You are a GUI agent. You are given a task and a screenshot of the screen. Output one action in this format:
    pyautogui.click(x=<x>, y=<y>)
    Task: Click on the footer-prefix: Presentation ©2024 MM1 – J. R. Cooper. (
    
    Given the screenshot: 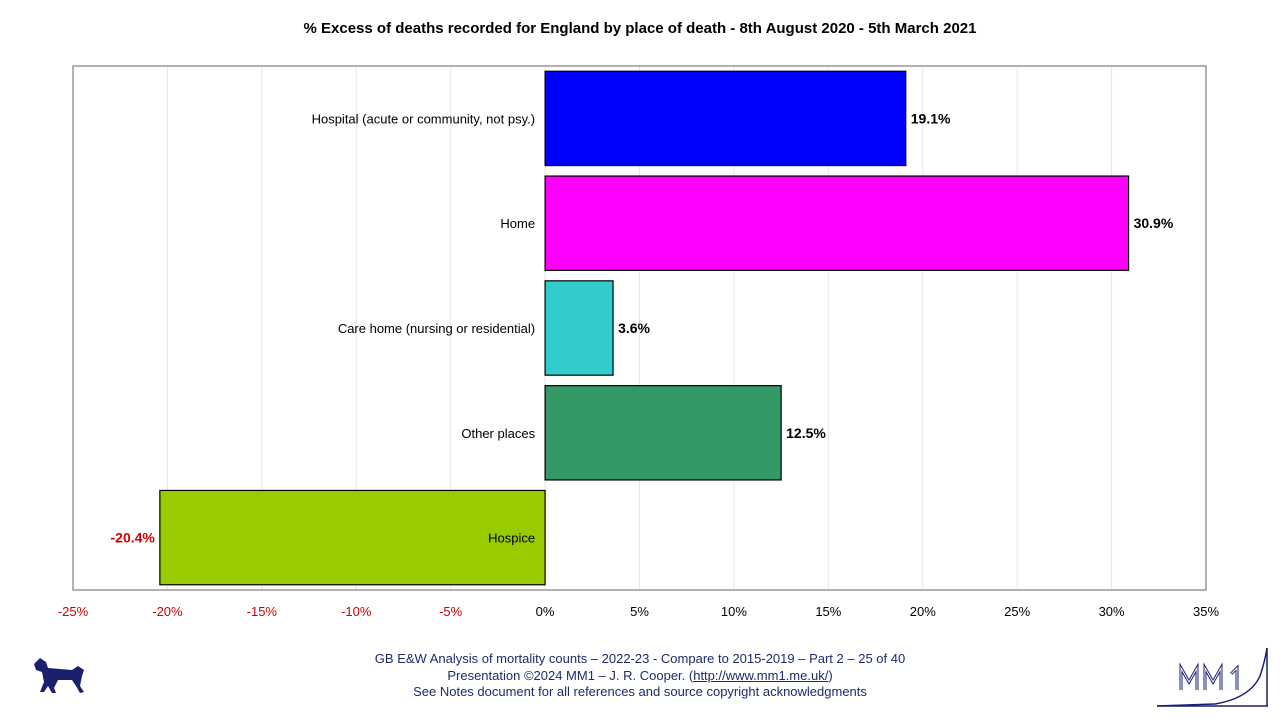 What is the action you would take?
    pyautogui.click(x=570, y=675)
    